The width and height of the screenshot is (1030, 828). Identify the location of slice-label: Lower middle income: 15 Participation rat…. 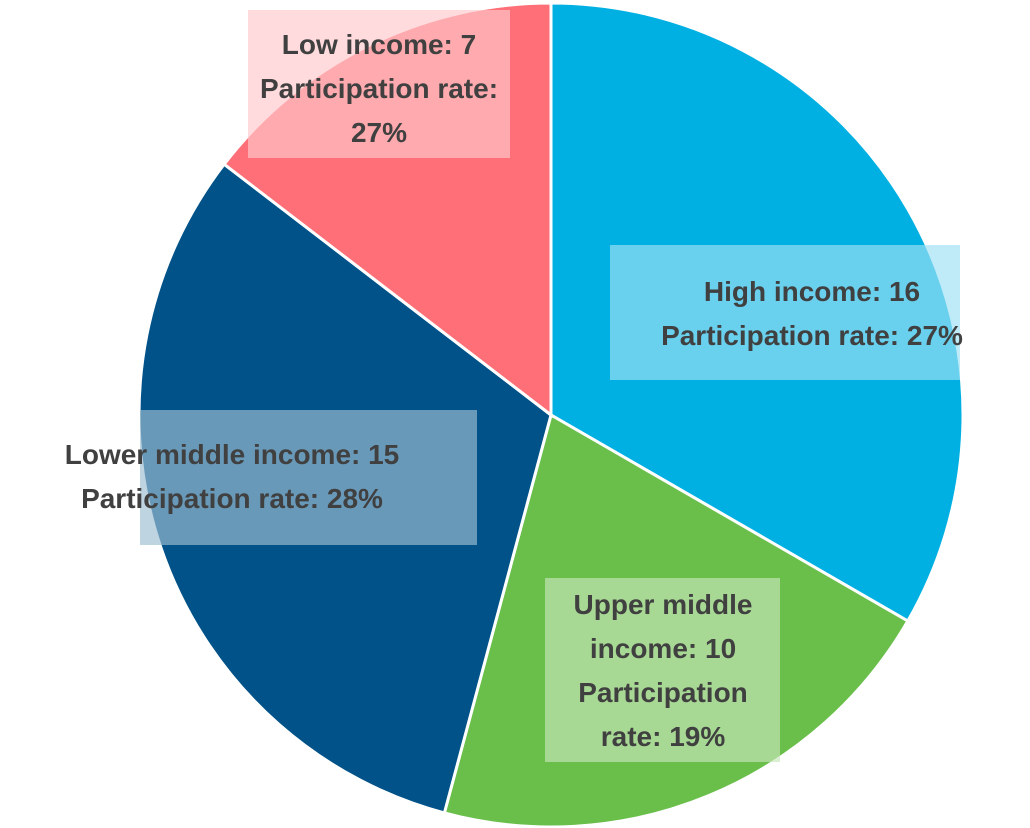
(232, 477).